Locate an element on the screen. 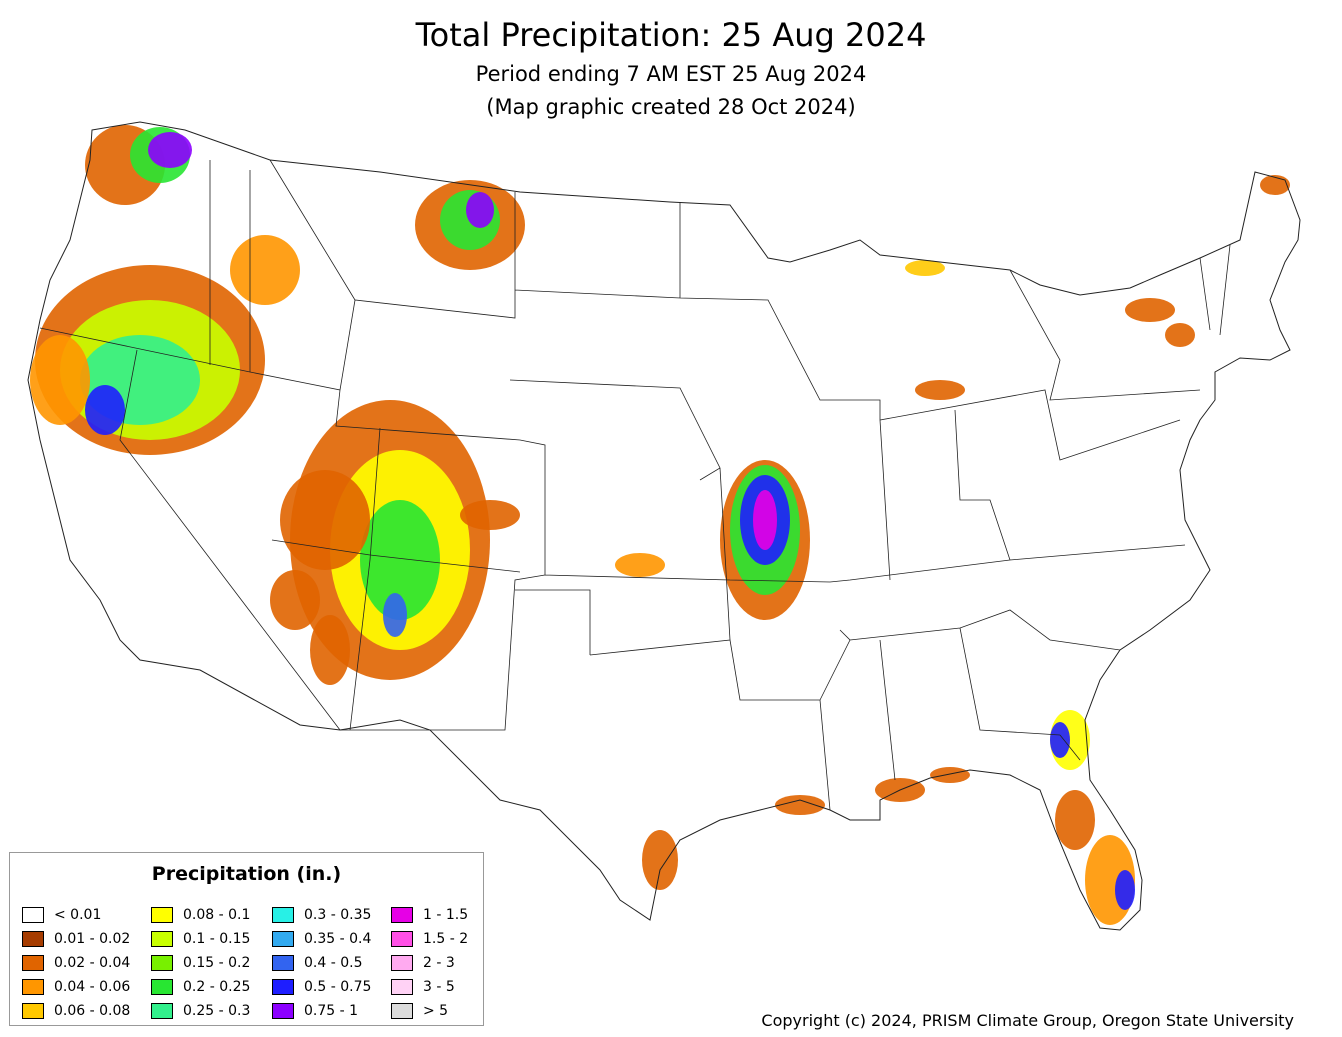  legend-item: 3 - 5 is located at coordinates (429, 987).